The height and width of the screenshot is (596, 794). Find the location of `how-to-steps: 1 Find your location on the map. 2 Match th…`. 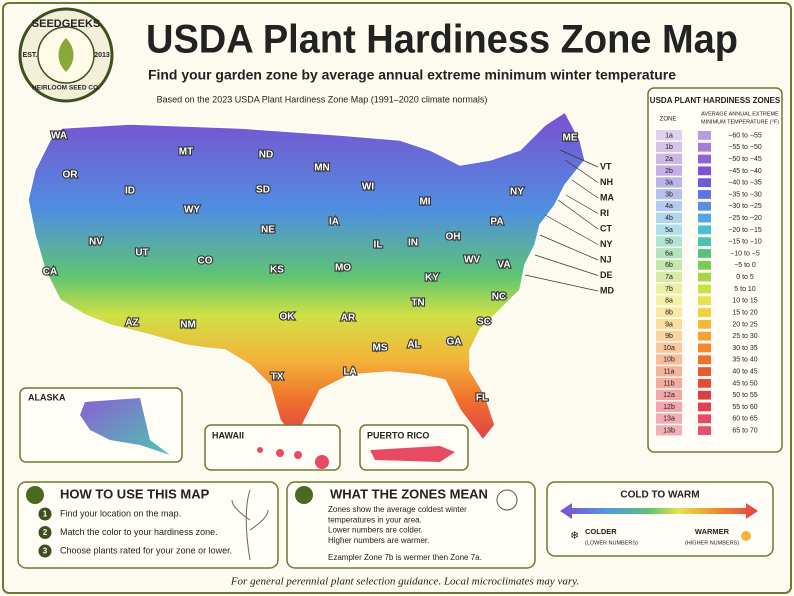

how-to-steps: 1 Find your location on the map. 2 Match th… is located at coordinates (135, 532).